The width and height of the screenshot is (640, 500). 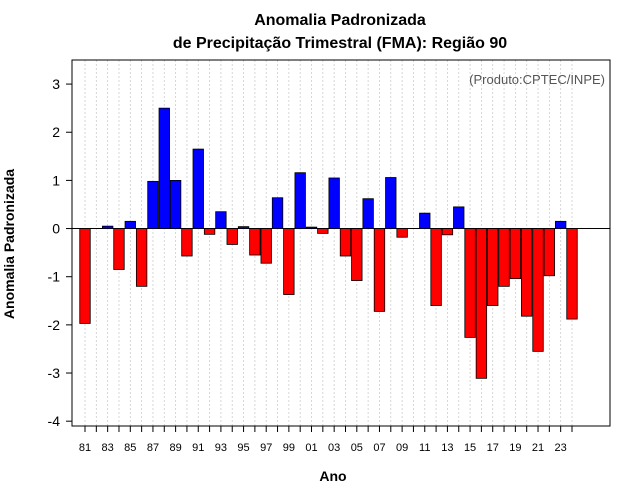 I want to click on x-tick-label: 97, so click(x=266, y=448).